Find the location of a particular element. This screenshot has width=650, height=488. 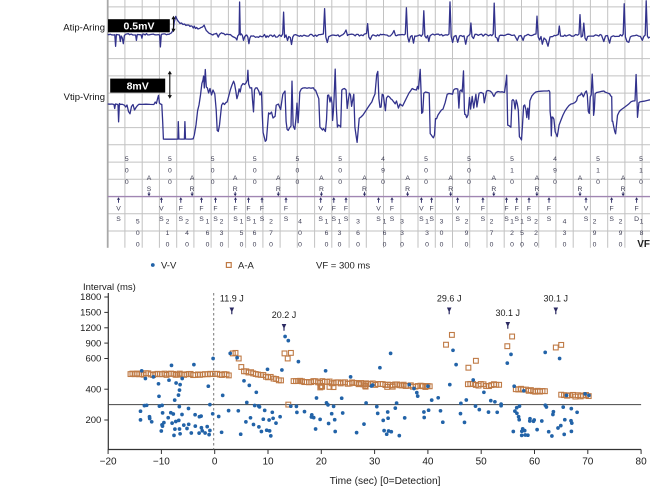

svg-text: 80 is located at coordinates (642, 462).